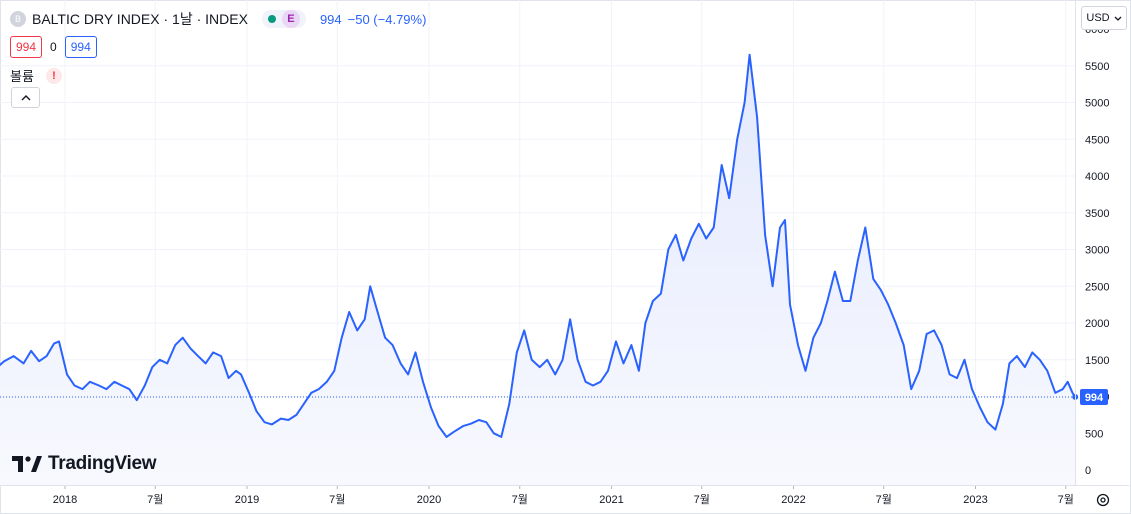 The width and height of the screenshot is (1131, 514). Describe the element at coordinates (65, 500) in the screenshot. I see `x-tick-label: 2018` at that location.